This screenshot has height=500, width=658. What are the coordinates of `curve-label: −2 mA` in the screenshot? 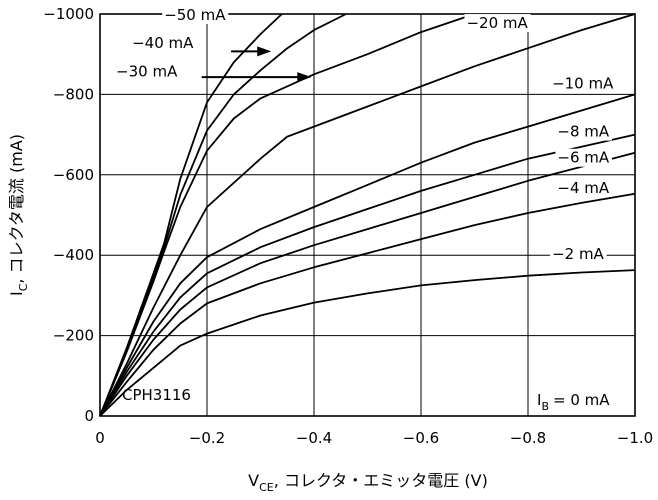 It's located at (578, 254).